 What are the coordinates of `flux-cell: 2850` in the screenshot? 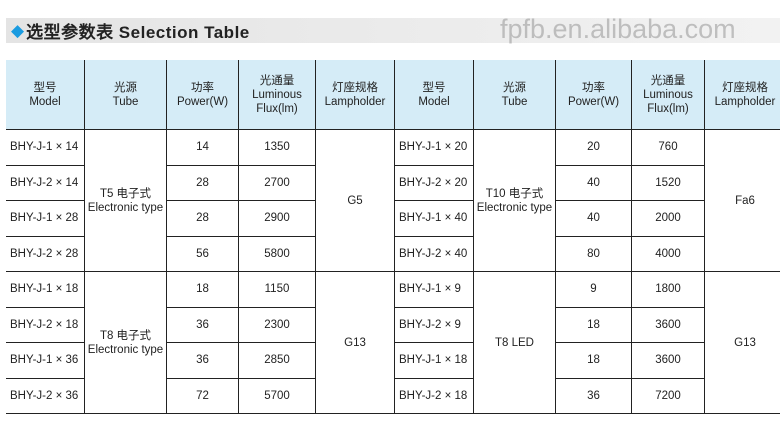 It's located at (277, 360).